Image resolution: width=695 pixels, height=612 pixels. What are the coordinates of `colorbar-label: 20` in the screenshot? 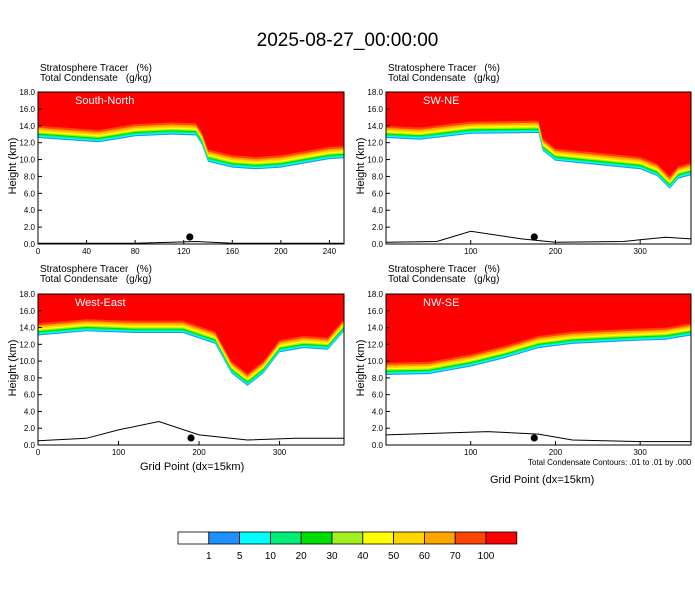 It's located at (302, 556).